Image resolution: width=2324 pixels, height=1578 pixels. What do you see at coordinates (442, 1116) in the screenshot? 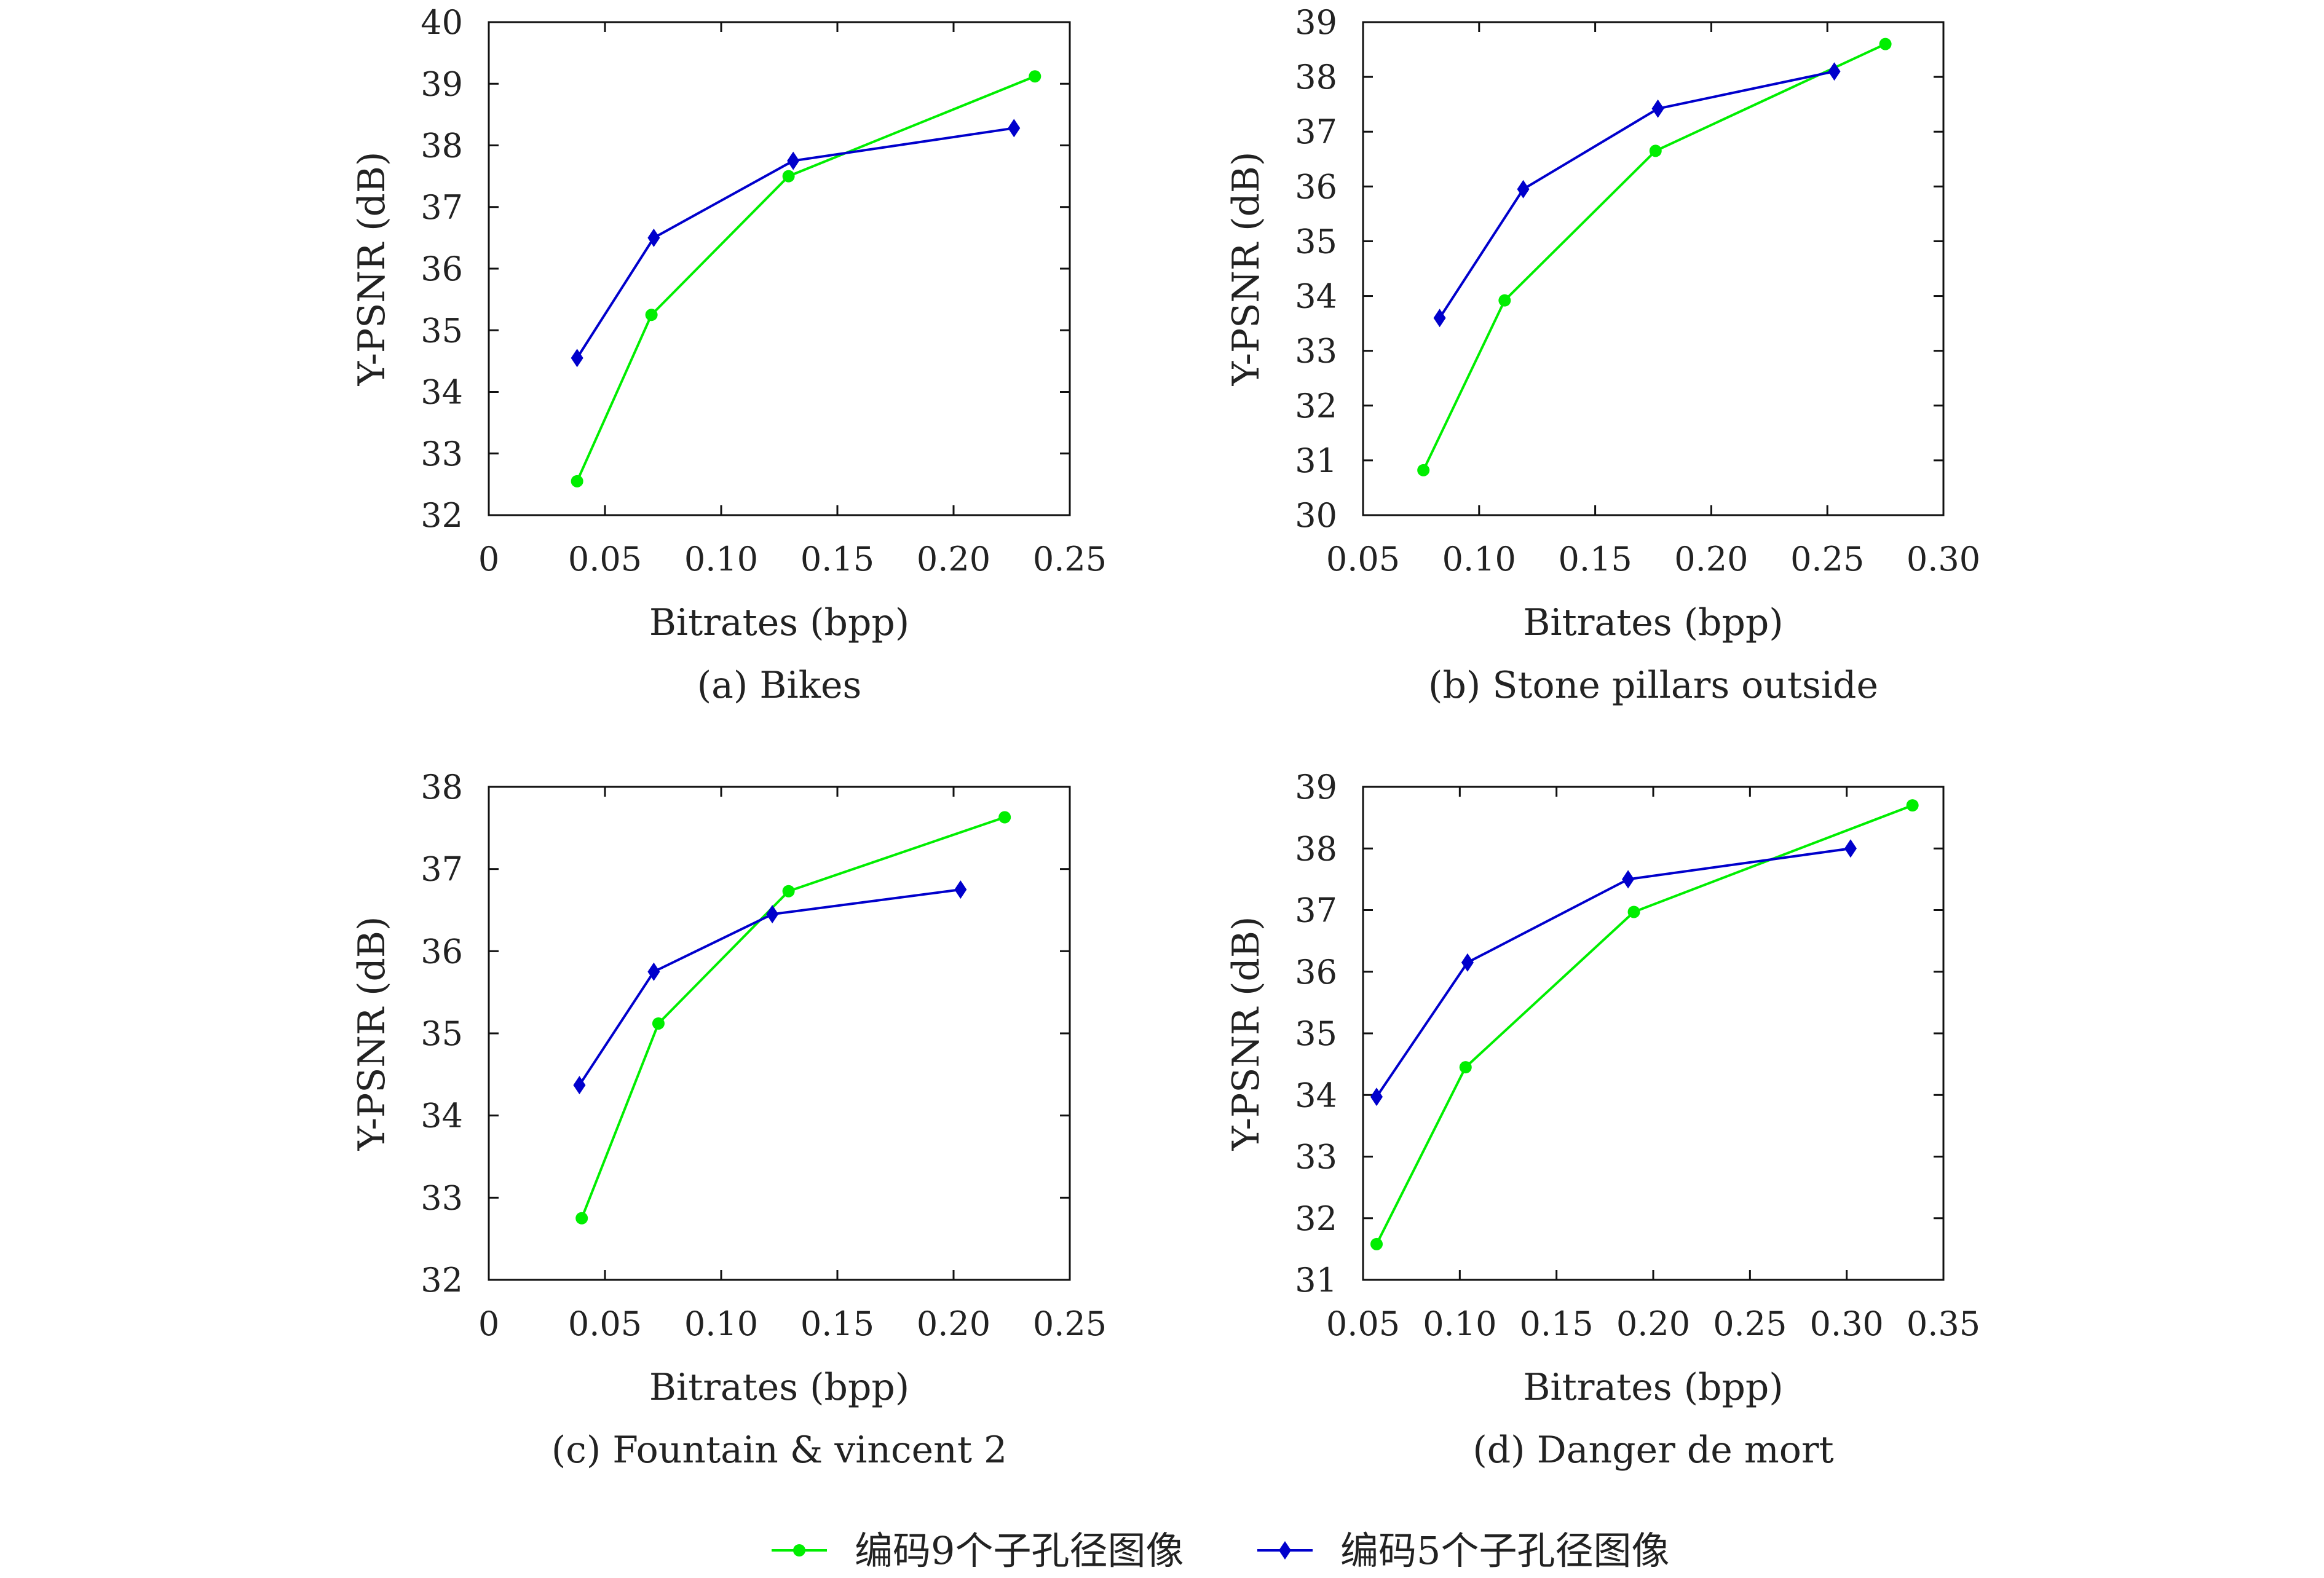
I see `y-tick-label-c: 34` at bounding box center [442, 1116].